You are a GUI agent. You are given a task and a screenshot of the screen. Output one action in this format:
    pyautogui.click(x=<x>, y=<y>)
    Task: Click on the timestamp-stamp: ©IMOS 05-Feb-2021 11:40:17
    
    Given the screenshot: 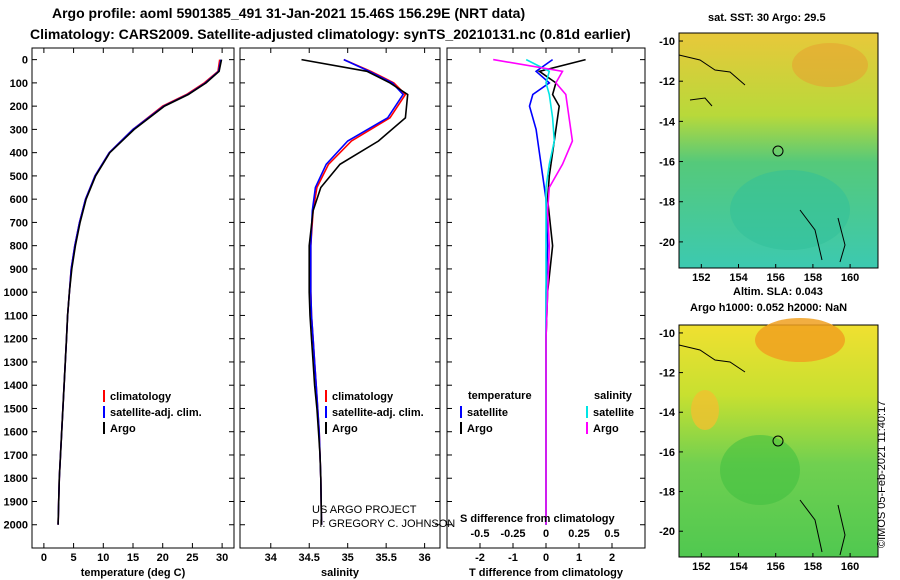 What is the action you would take?
    pyautogui.click(x=882, y=474)
    